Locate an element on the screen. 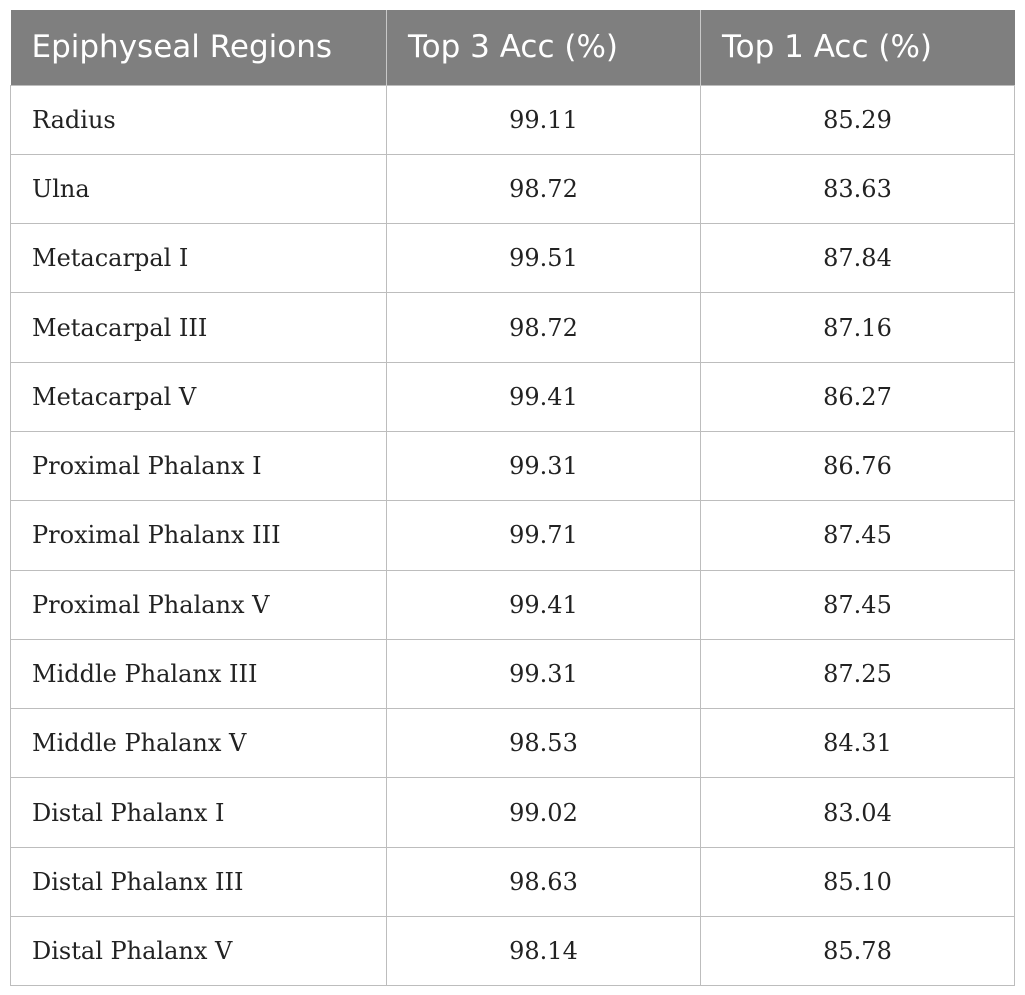 The image size is (1025, 995). table-row: Middle Phalanx III 99.31 87.25 is located at coordinates (512, 674).